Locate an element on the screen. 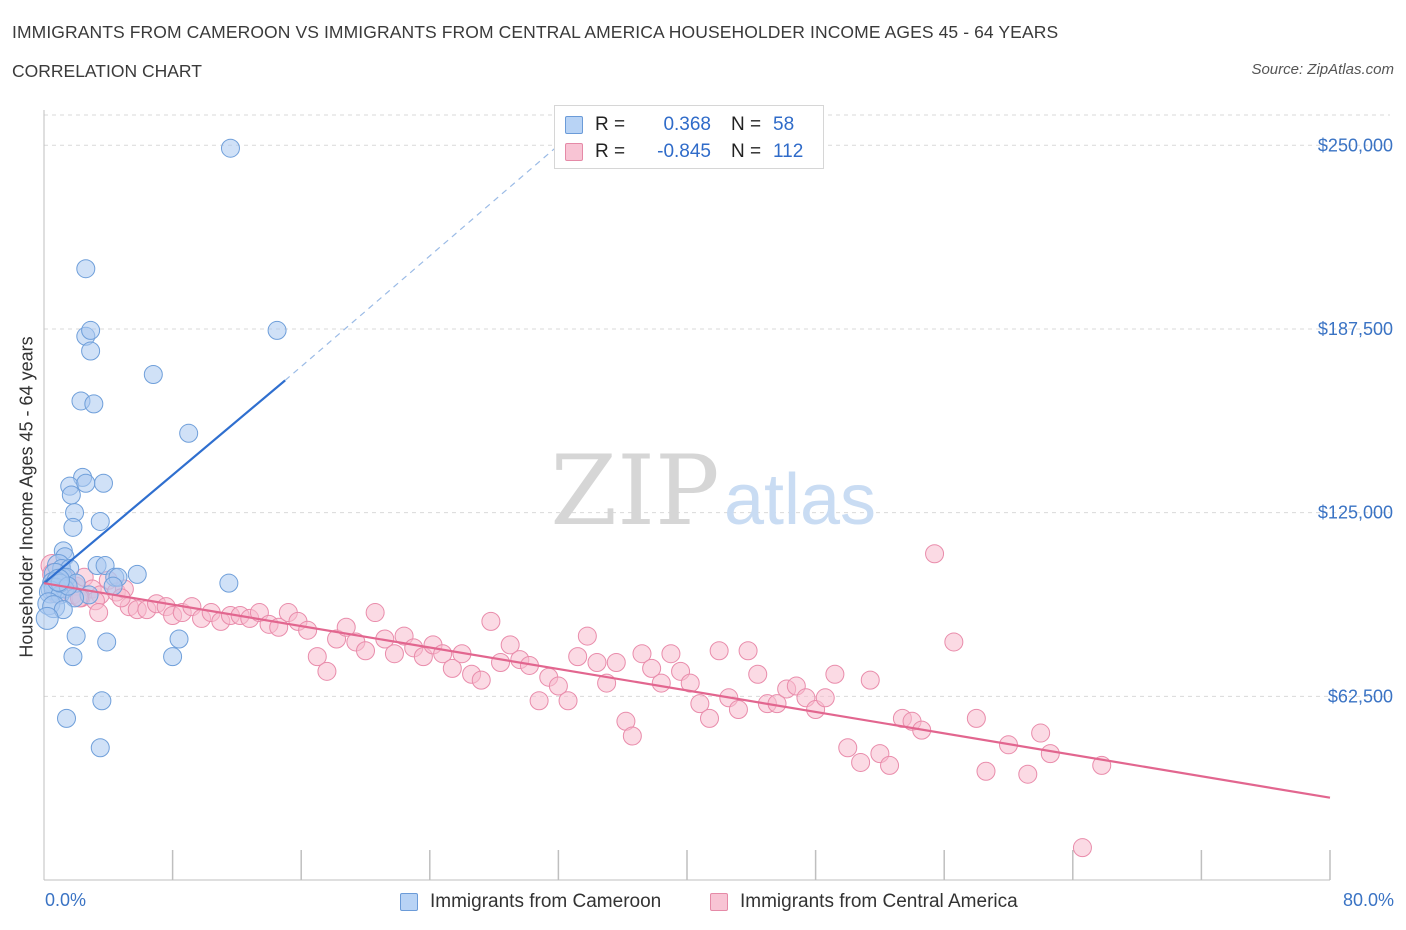 This screenshot has width=1406, height=930. watermark-atlas: atlas is located at coordinates (800, 500).